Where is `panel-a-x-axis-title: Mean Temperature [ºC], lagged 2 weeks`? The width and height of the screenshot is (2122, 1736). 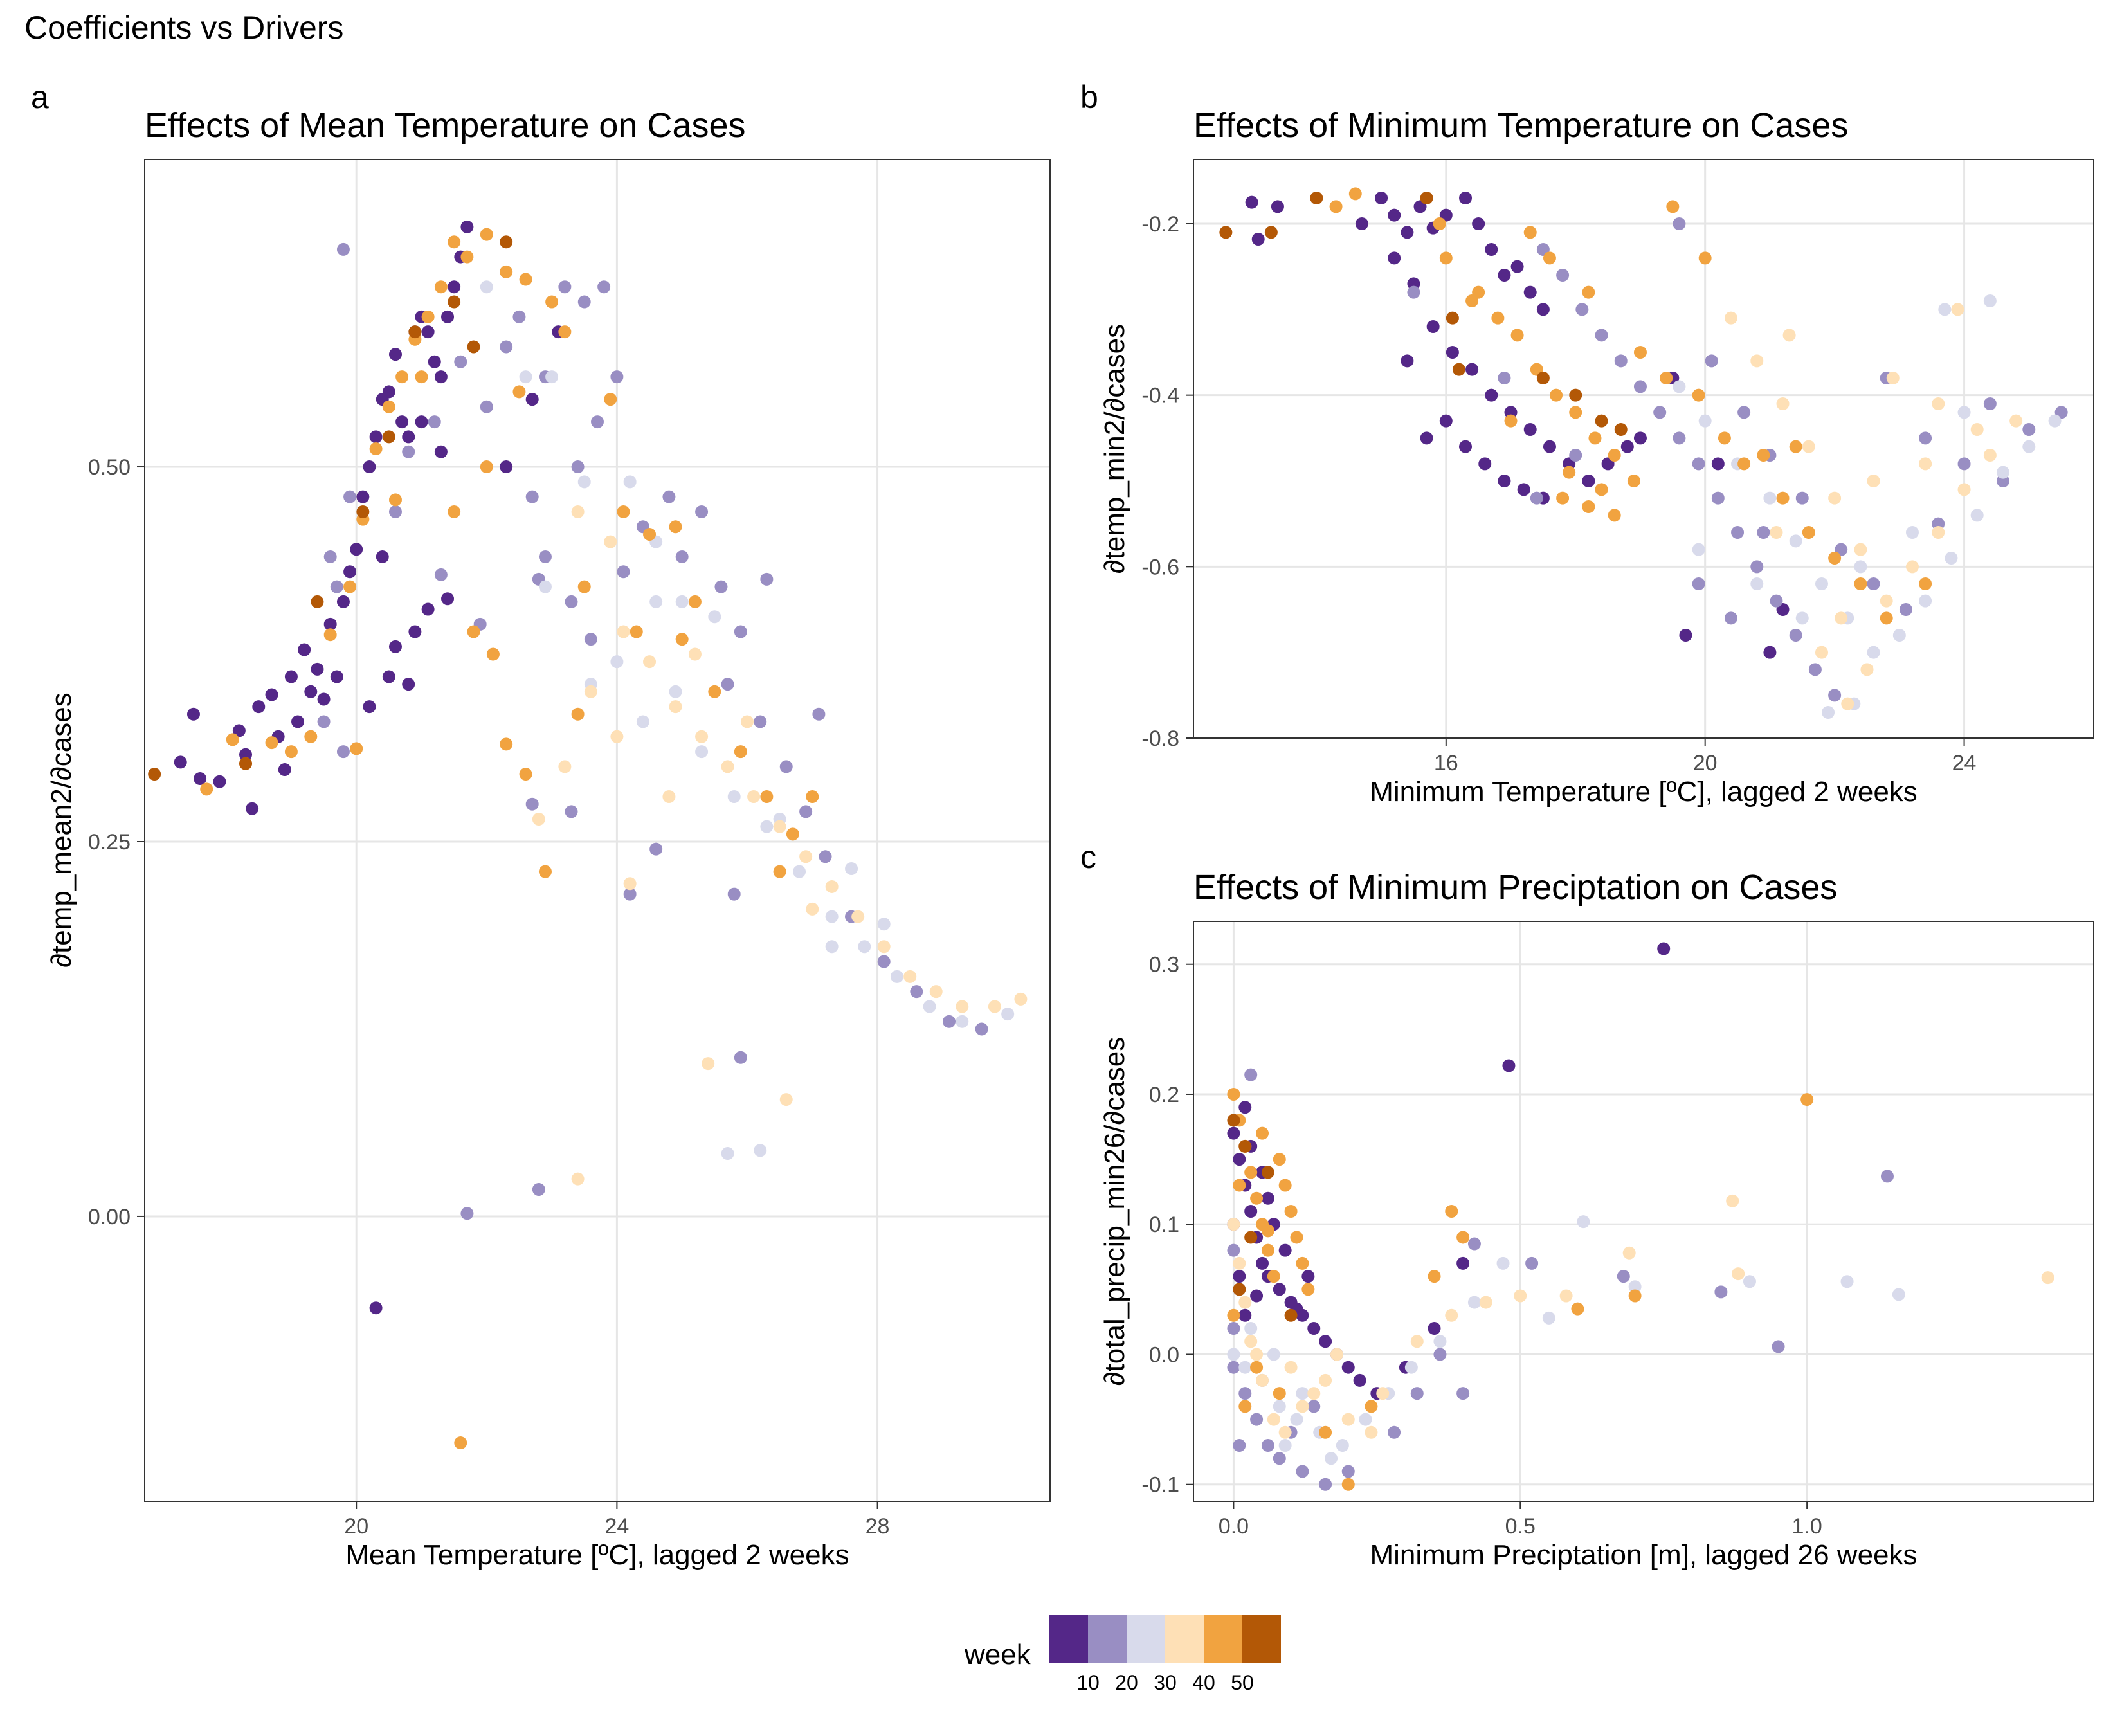
panel-a-x-axis-title: Mean Temperature [ºC], lagged 2 weeks is located at coordinates (597, 1555).